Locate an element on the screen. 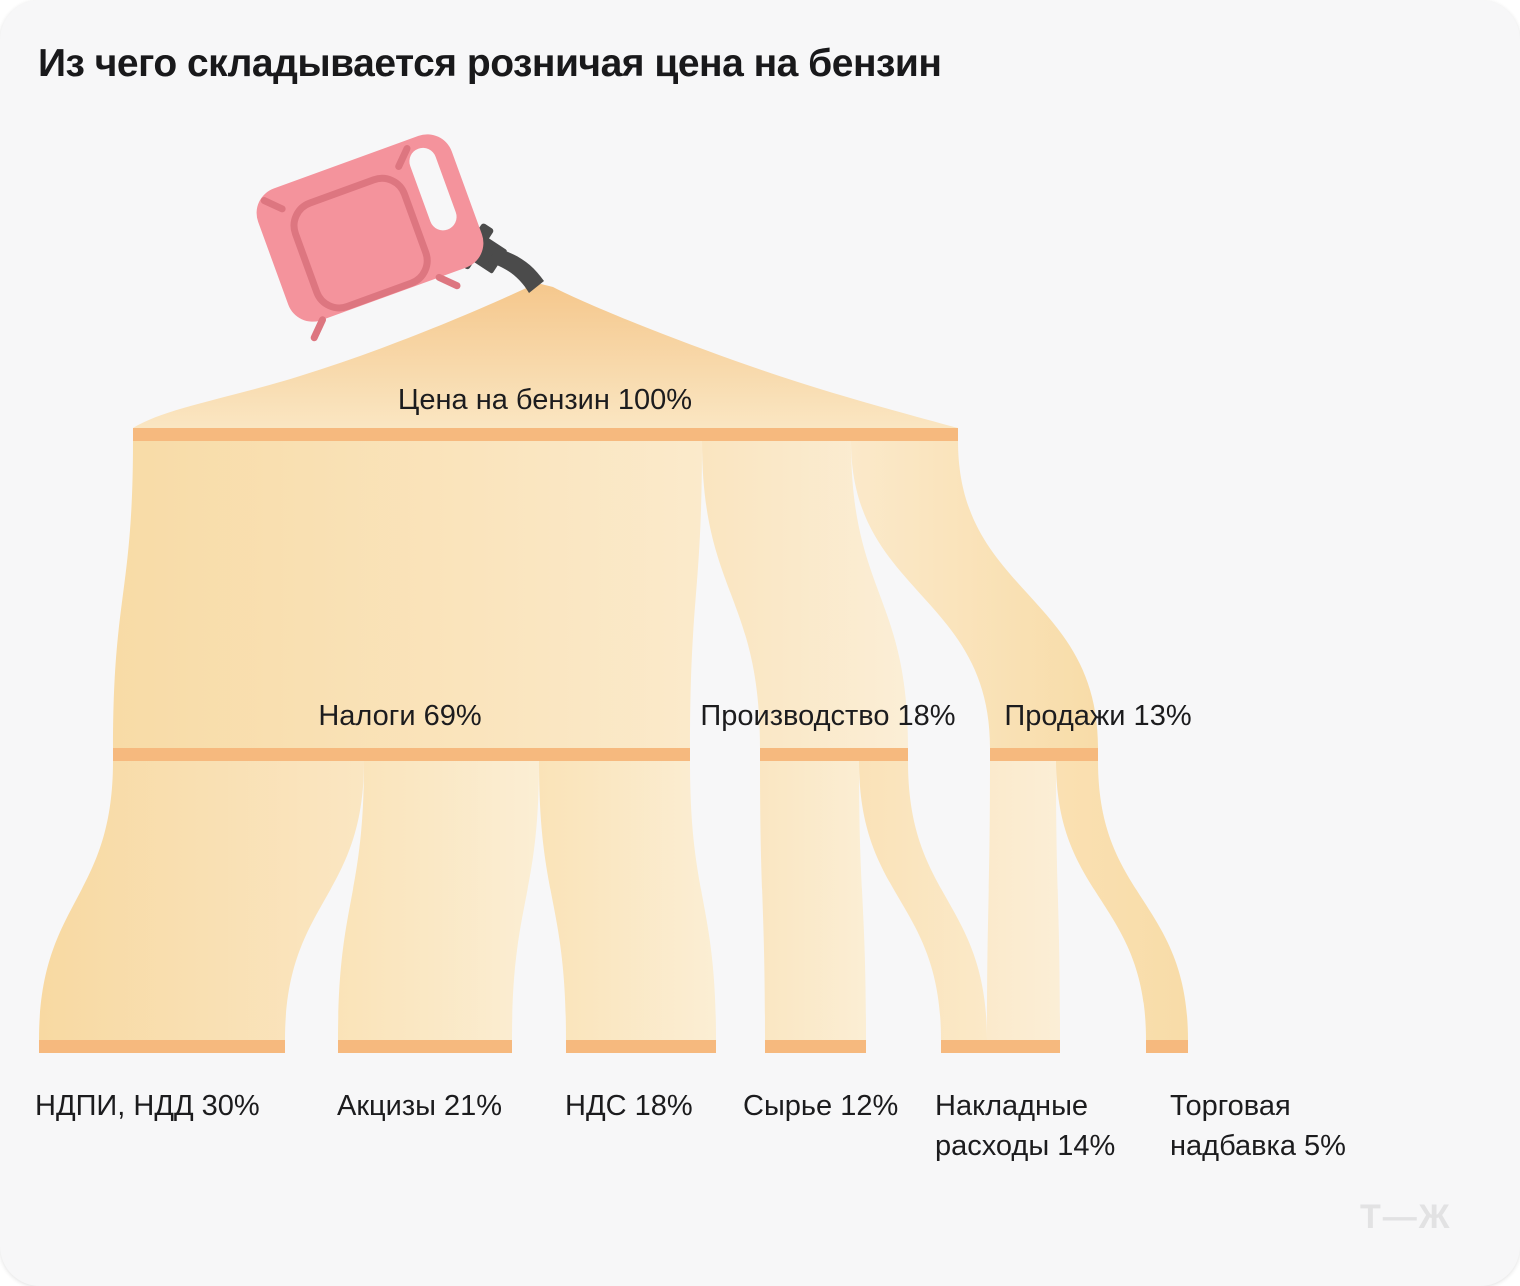 This screenshot has width=1520, height=1286. flow-taxes-mining is located at coordinates (201, 900).